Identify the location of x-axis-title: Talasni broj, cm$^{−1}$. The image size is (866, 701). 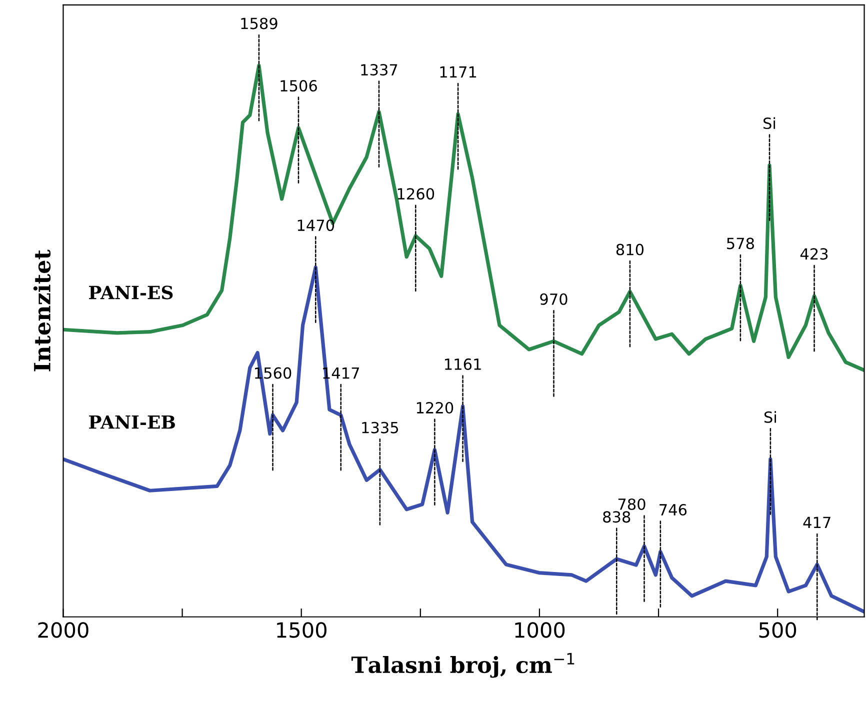
(462, 665).